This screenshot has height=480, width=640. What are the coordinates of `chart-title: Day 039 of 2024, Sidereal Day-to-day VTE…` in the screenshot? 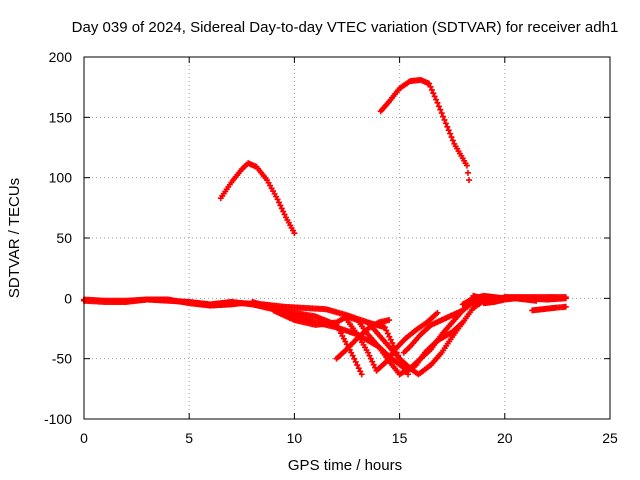 It's located at (345, 27).